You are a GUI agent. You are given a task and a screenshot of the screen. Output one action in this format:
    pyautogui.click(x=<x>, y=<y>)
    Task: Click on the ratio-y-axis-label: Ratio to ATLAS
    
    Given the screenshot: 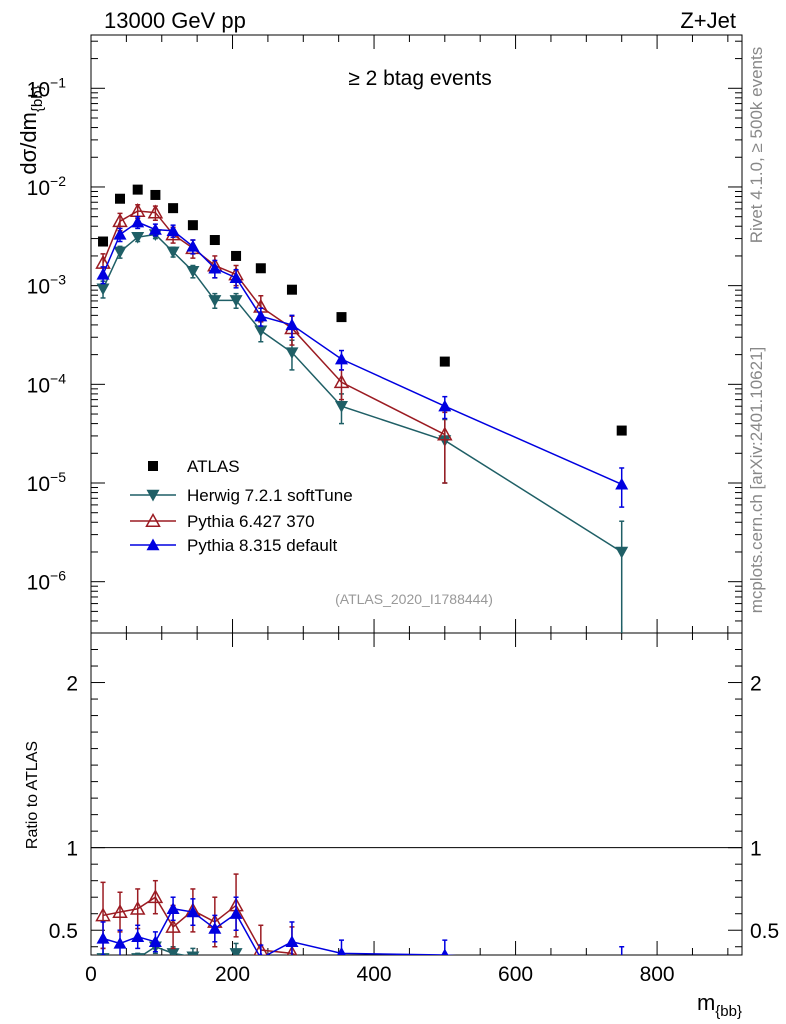 What is the action you would take?
    pyautogui.click(x=32, y=795)
    